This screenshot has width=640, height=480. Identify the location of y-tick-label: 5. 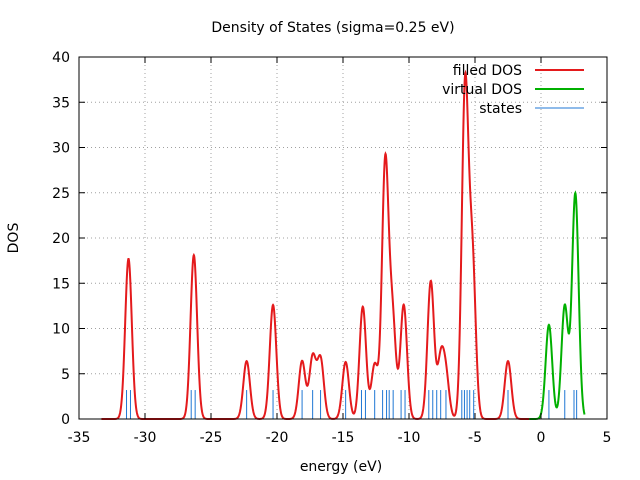
(65, 375).